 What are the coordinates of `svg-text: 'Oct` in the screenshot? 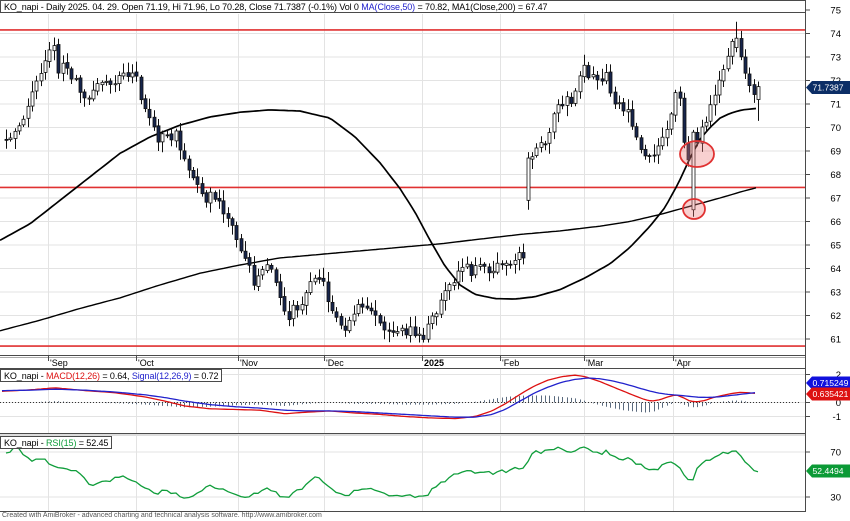 It's located at (146, 363).